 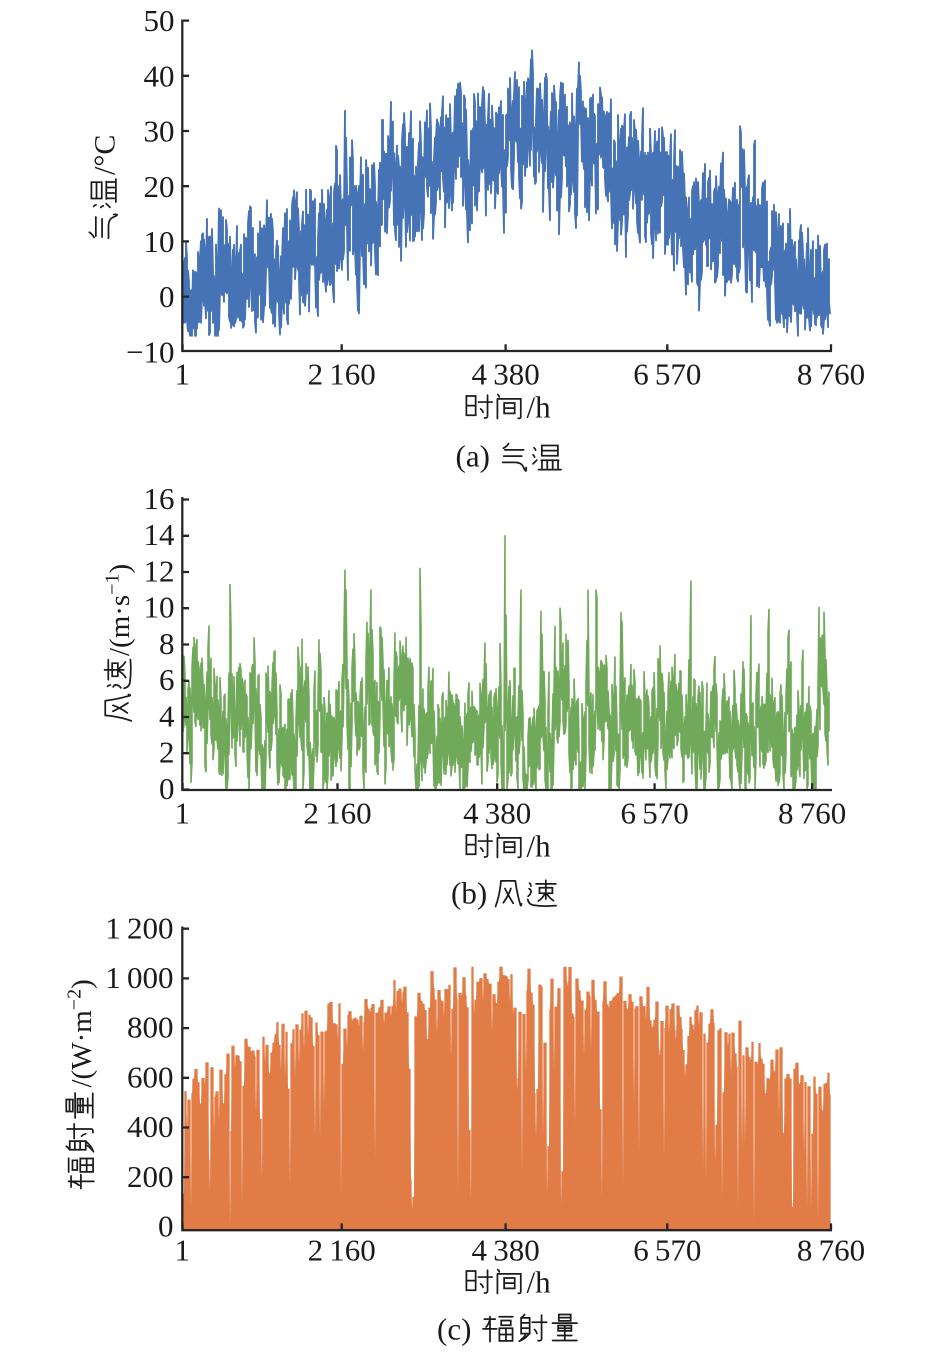 What do you see at coordinates (150, 1027) in the screenshot?
I see `svg-text: 800` at bounding box center [150, 1027].